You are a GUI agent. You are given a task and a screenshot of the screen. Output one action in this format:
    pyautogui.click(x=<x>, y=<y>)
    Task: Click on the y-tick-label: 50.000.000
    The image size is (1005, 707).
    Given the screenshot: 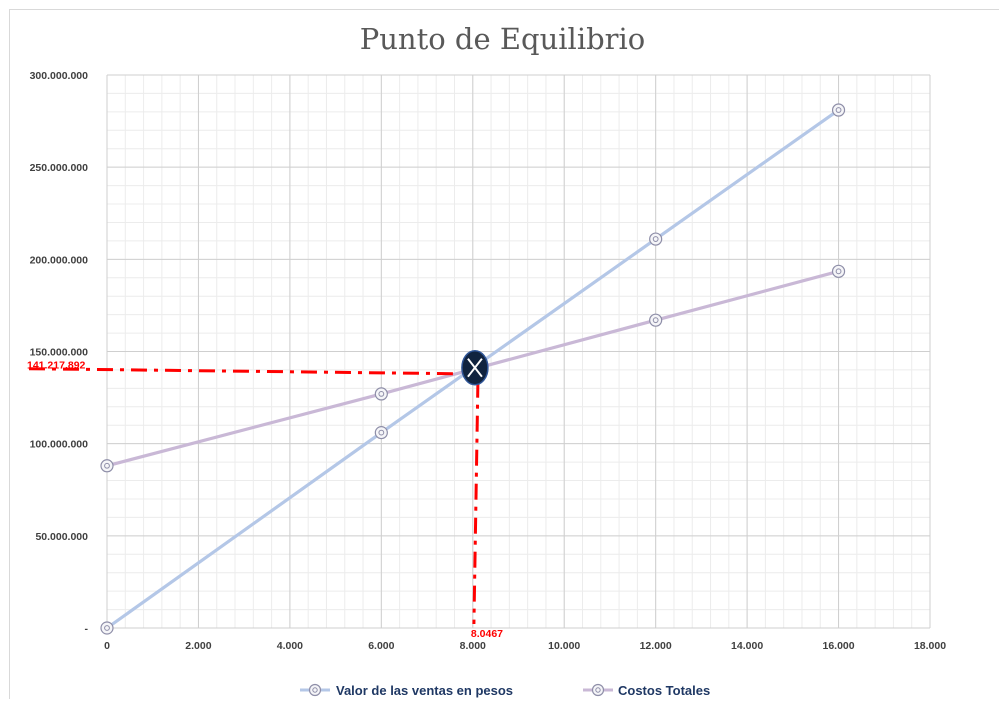 What is the action you would take?
    pyautogui.click(x=61, y=537)
    